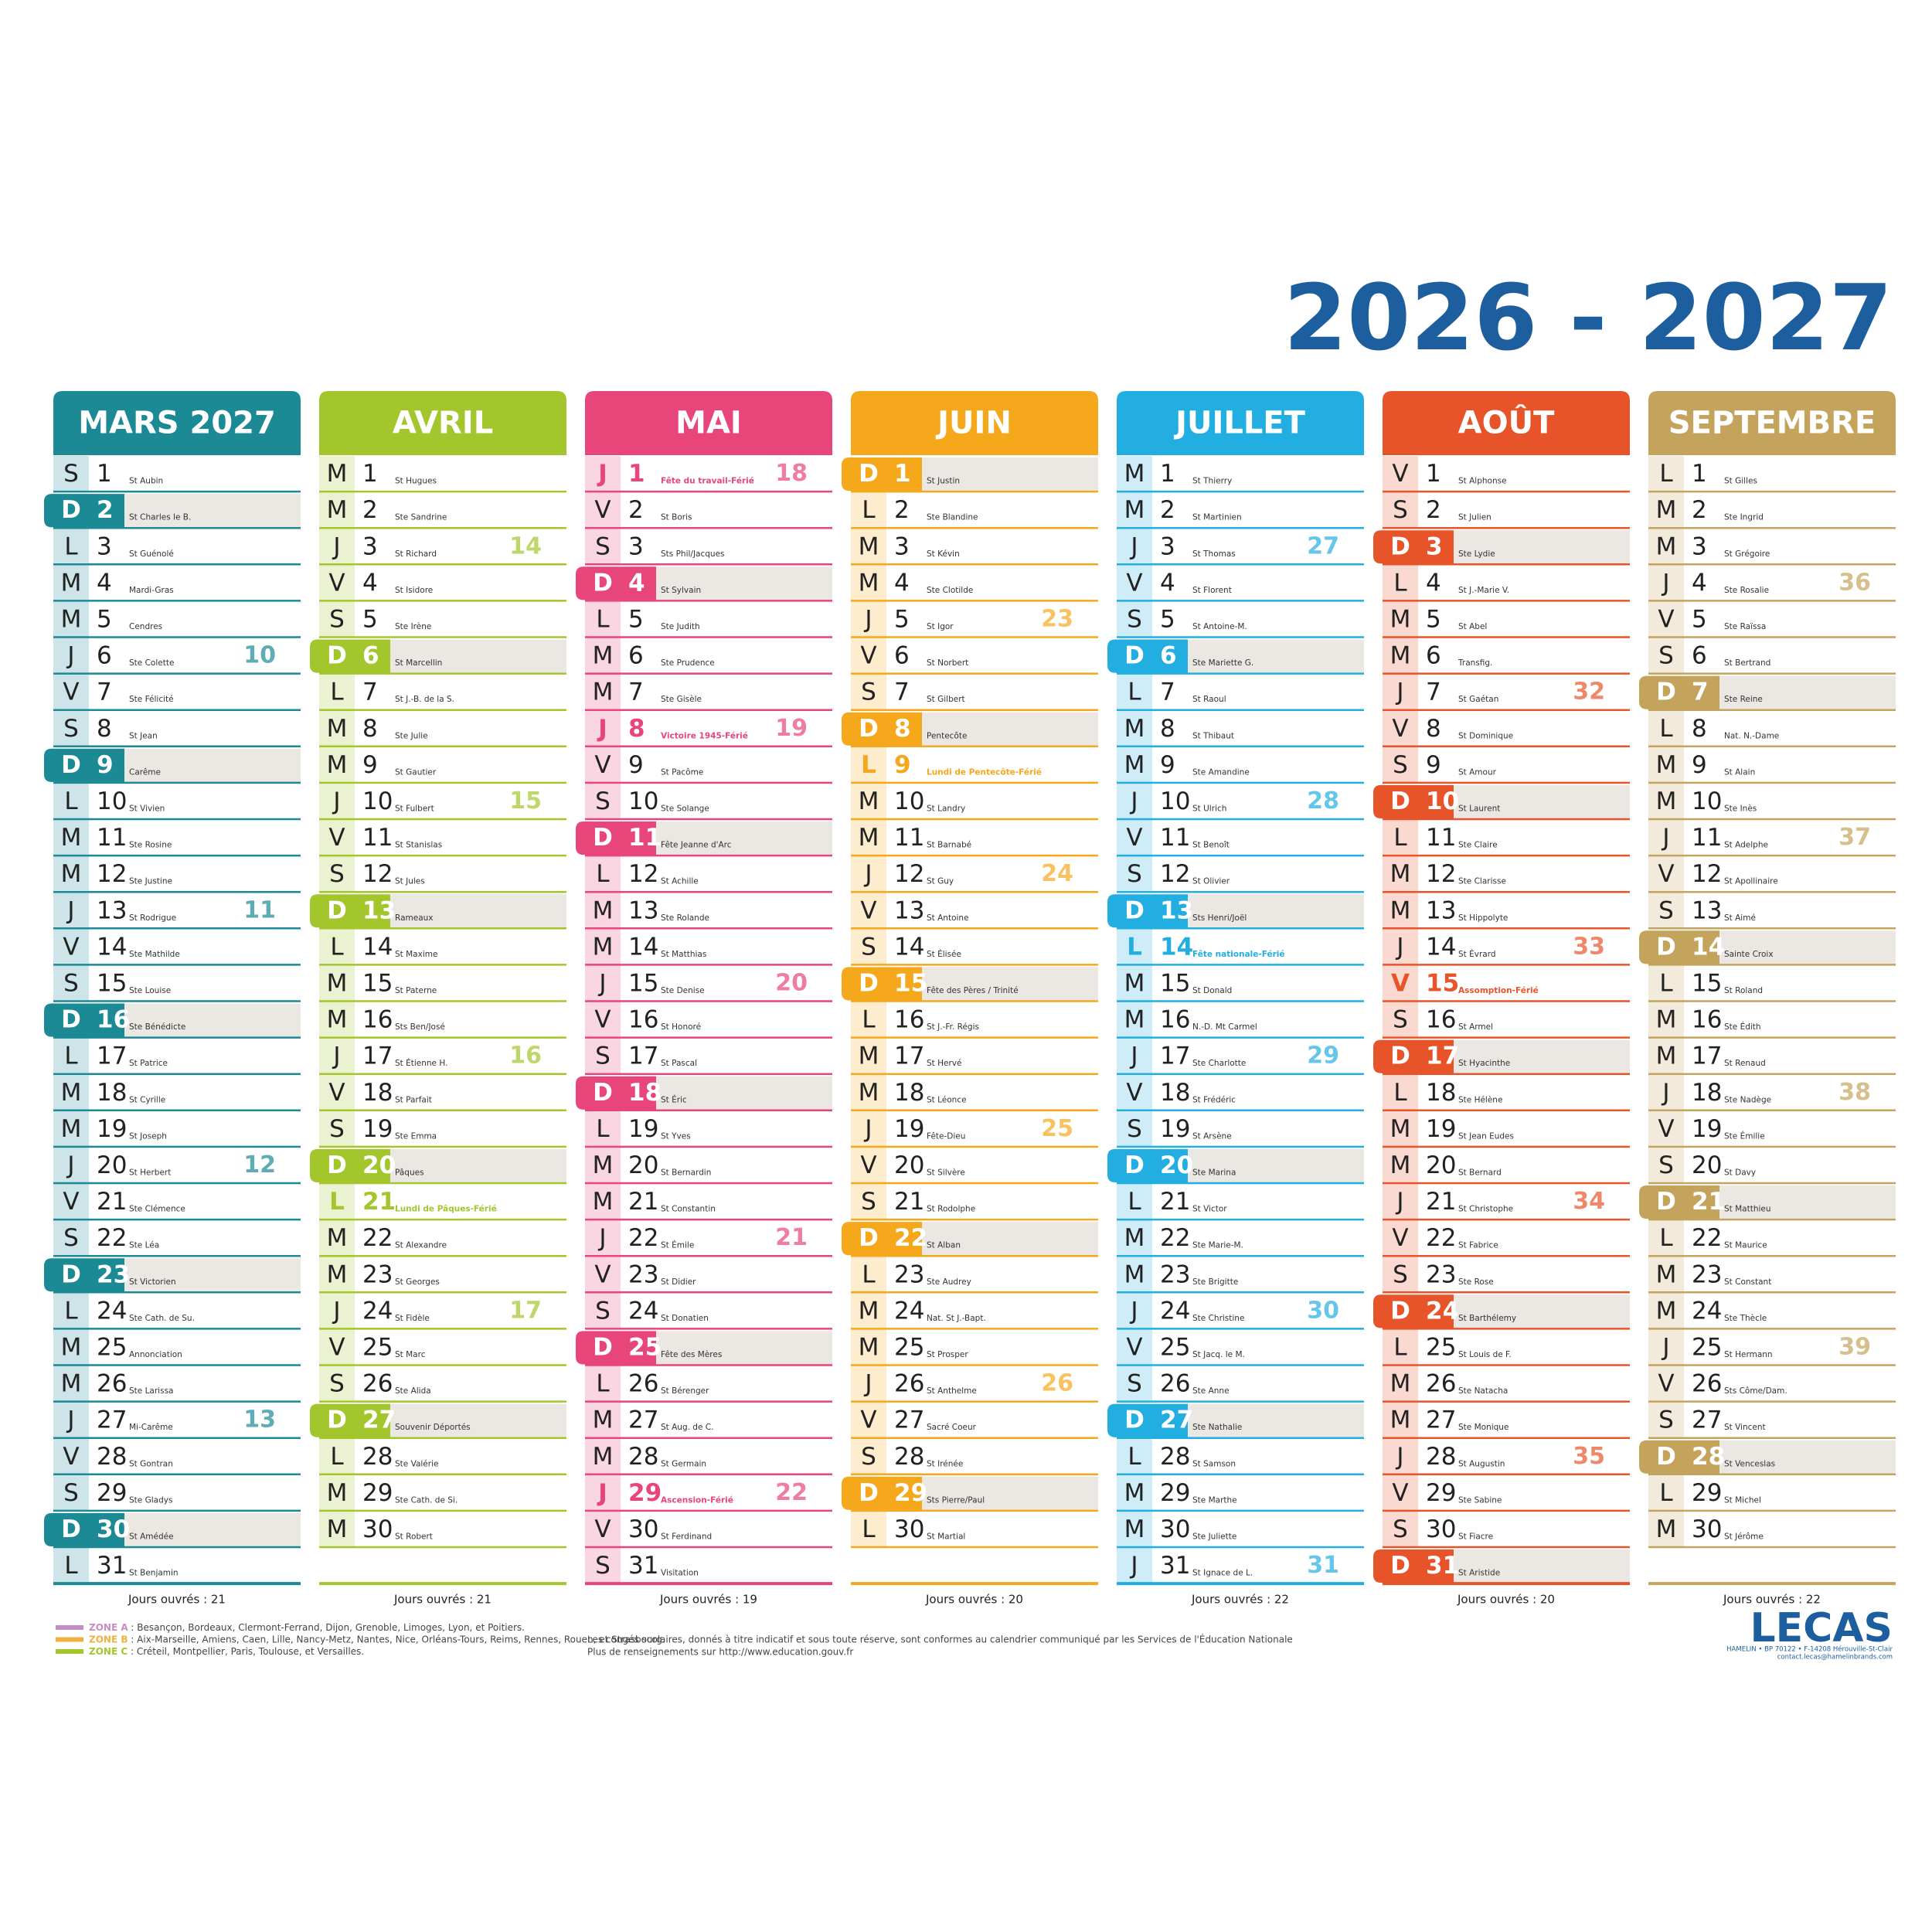  What do you see at coordinates (1745, 1063) in the screenshot?
I see `saint-name: St Renaud` at bounding box center [1745, 1063].